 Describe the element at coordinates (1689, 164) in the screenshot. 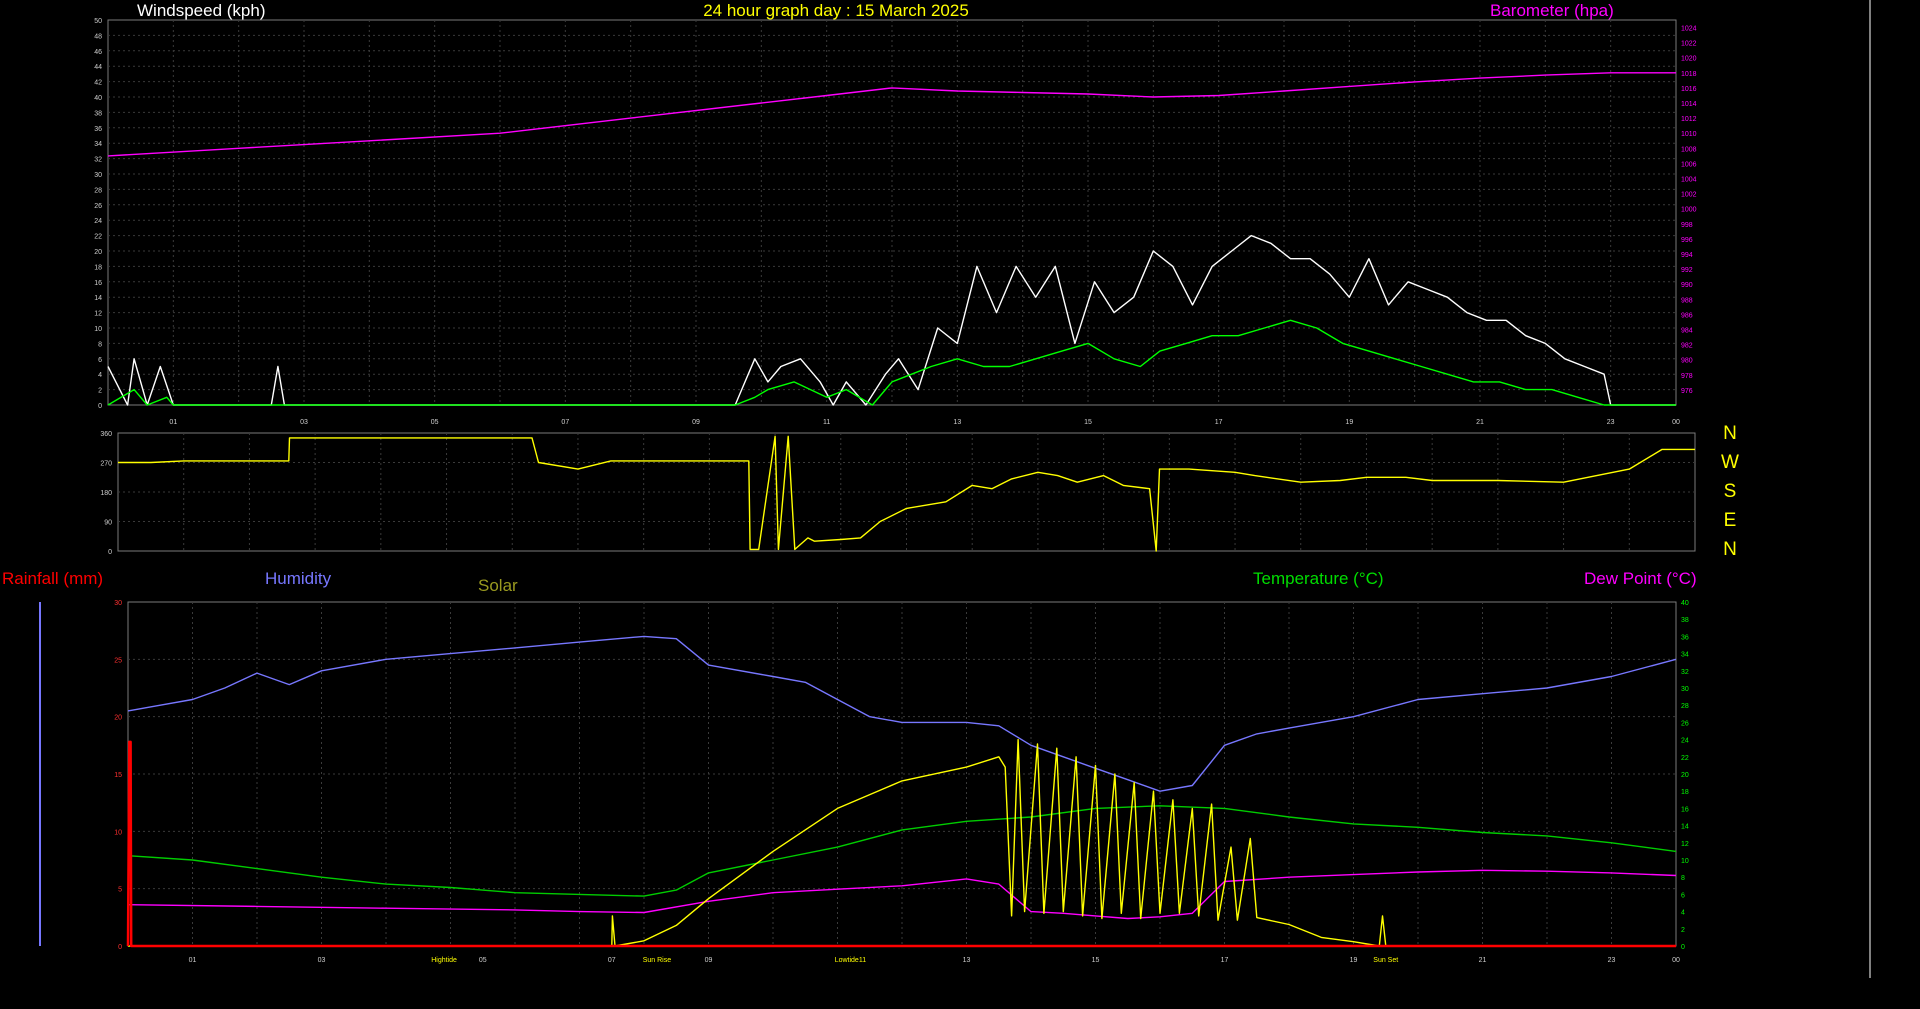

I see `wind-barometer-y2-tick-label: 1006` at that location.